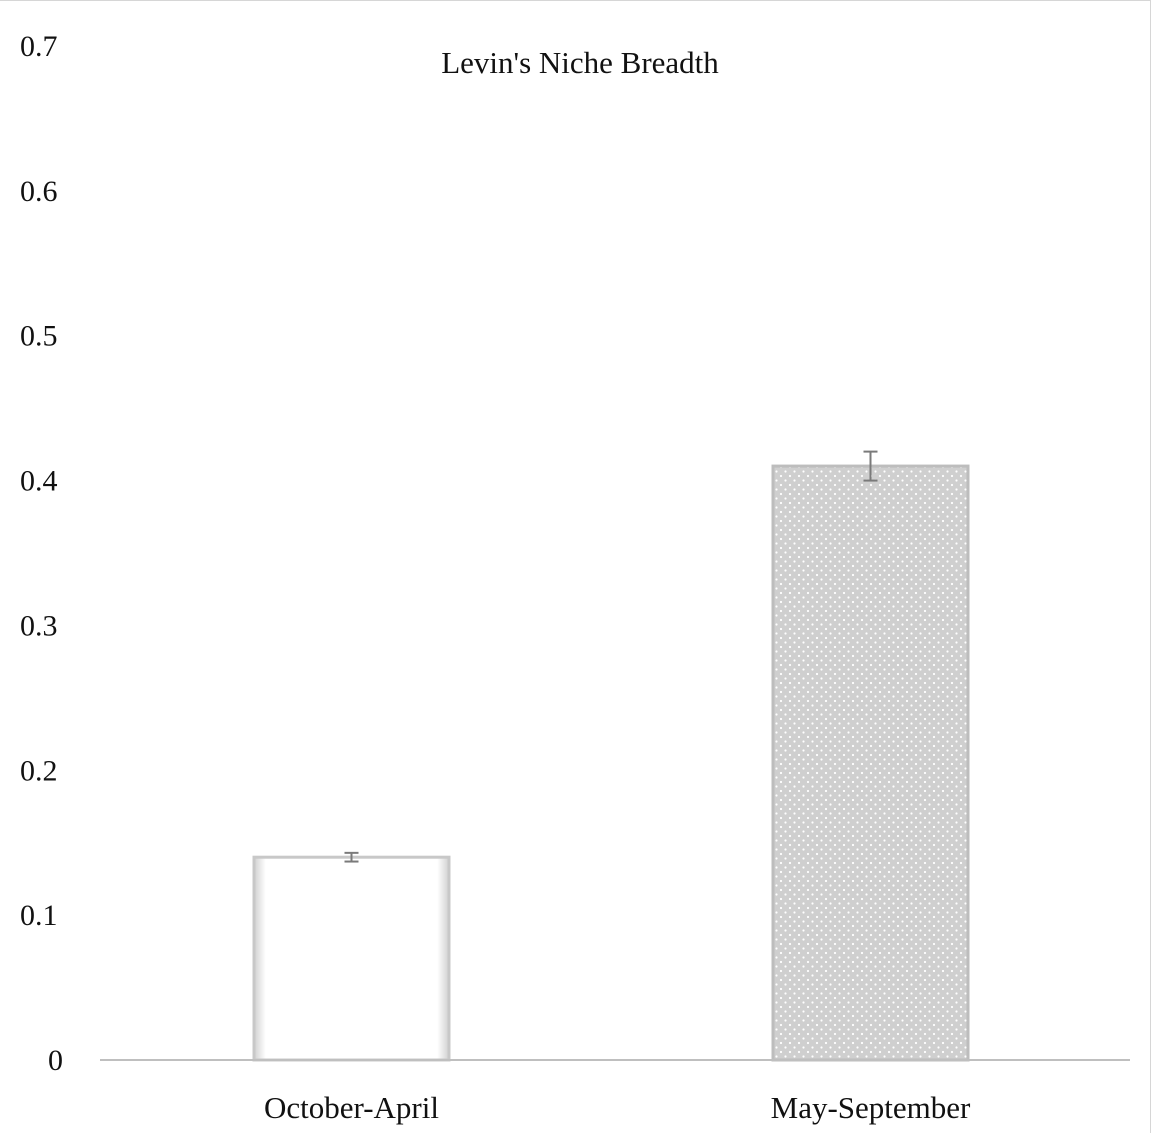 Image resolution: width=1151 pixels, height=1134 pixels. Describe the element at coordinates (870, 763) in the screenshot. I see `bar-may-september` at that location.